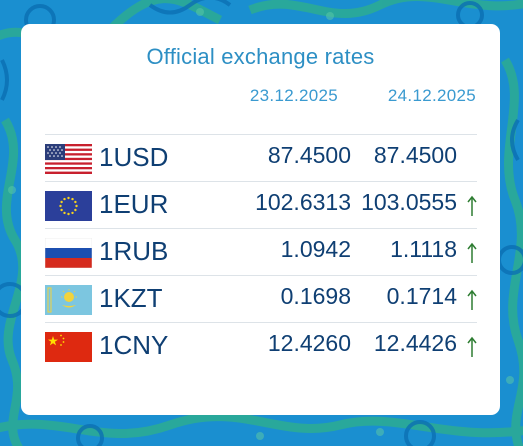 The image size is (523, 446). Describe the element at coordinates (261, 298) in the screenshot. I see `rate-row-kzt: 1KZT 0.1698 0.1714` at that location.